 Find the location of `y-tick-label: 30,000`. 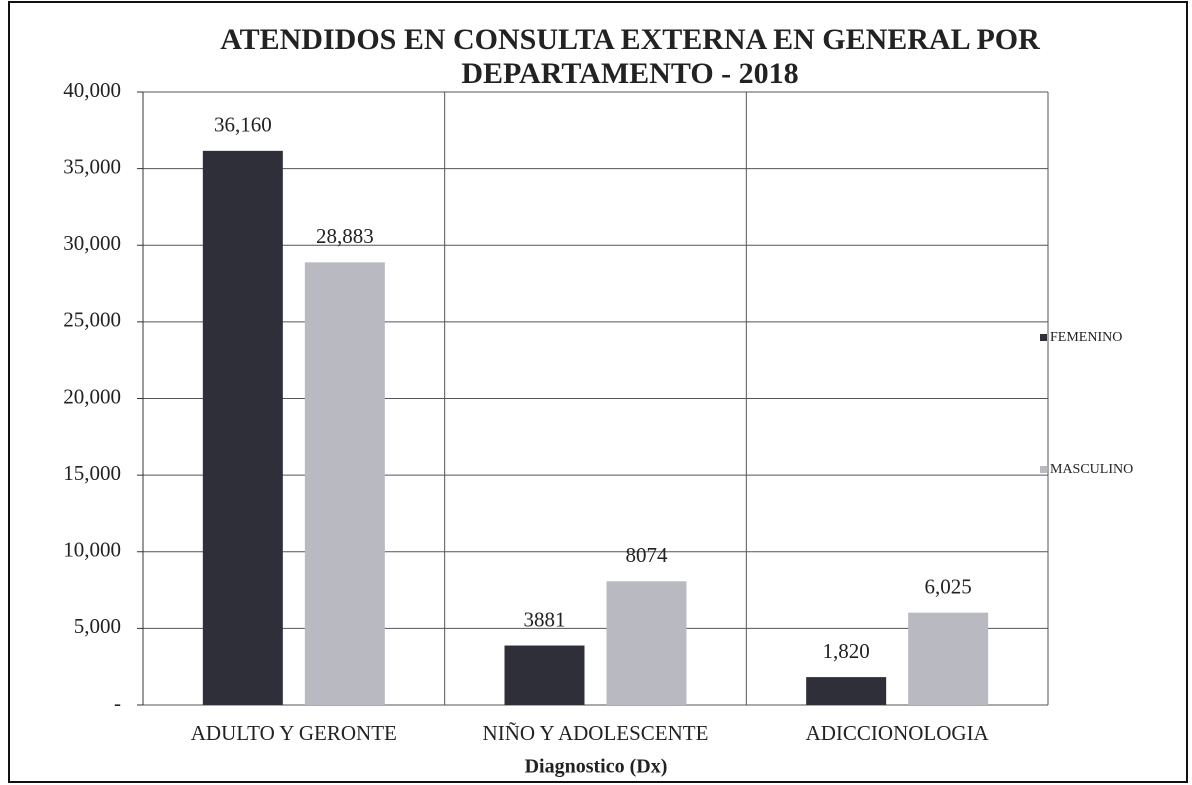

y-tick-label: 30,000 is located at coordinates (92, 243).